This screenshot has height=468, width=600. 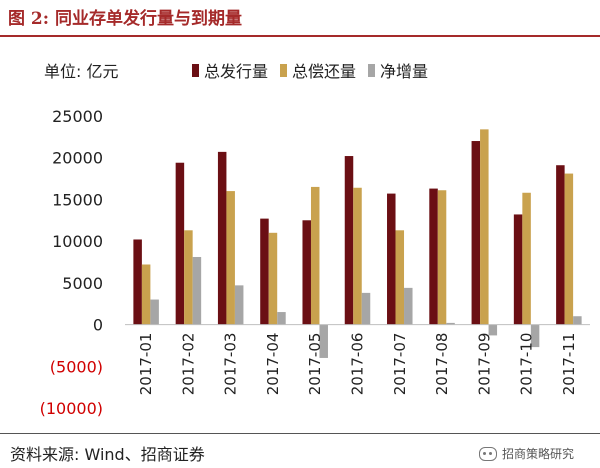 I want to click on unit-label: 单位: 亿元, so click(x=81, y=71).